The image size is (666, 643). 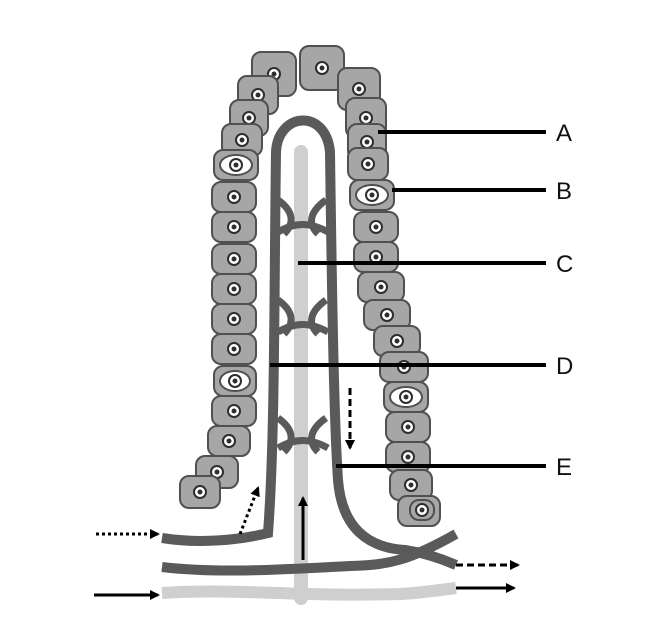 I want to click on lymph-vessel-lower, so click(x=309, y=591).